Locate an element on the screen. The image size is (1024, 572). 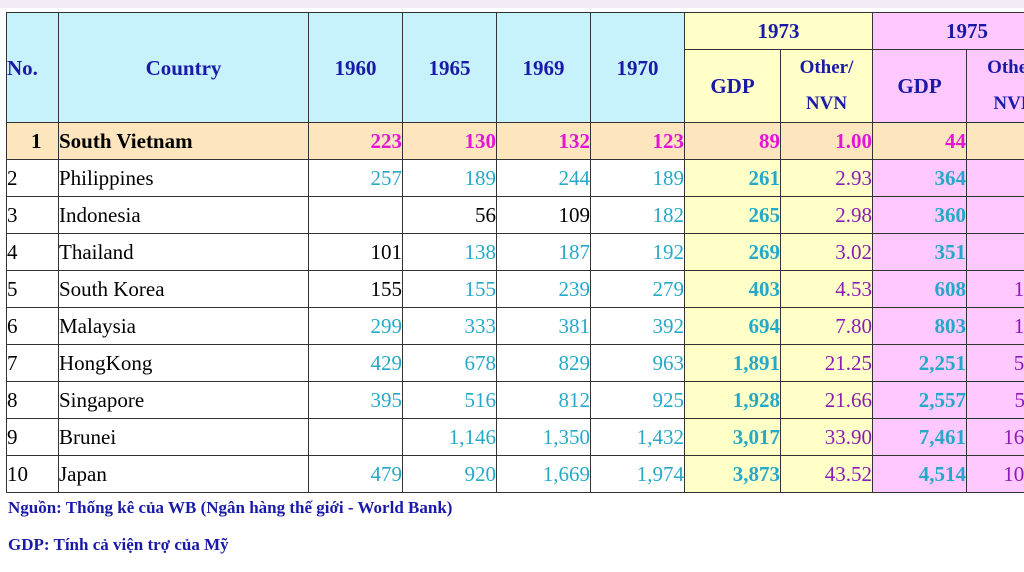
gdp-1969-cell: 829 is located at coordinates (543, 363).